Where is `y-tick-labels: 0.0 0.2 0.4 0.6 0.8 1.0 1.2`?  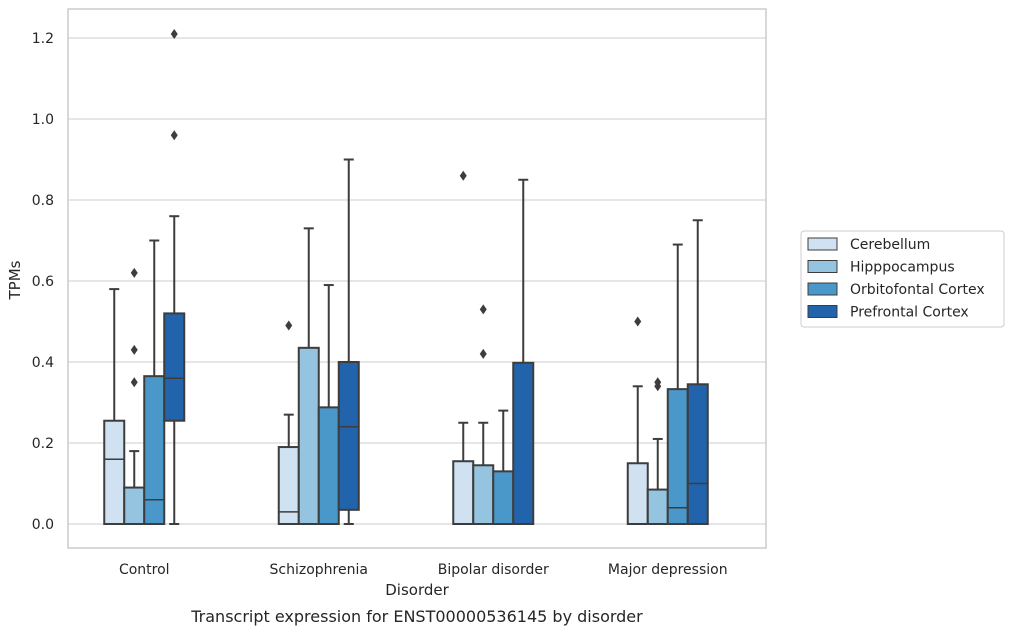 y-tick-labels: 0.0 0.2 0.4 0.6 0.8 1.0 1.2 is located at coordinates (43, 282).